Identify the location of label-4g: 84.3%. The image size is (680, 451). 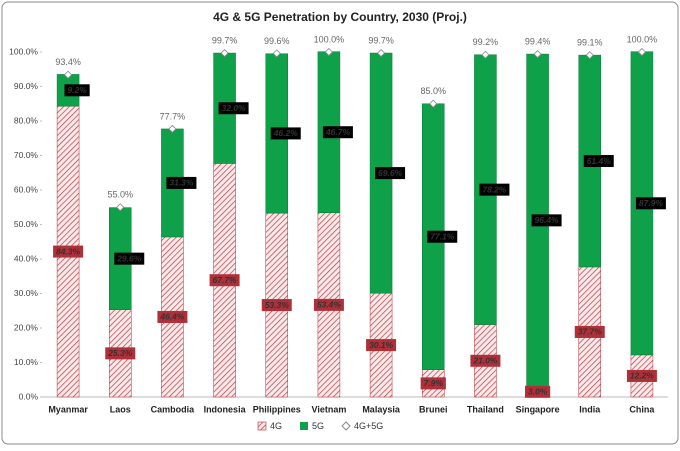
(68, 251).